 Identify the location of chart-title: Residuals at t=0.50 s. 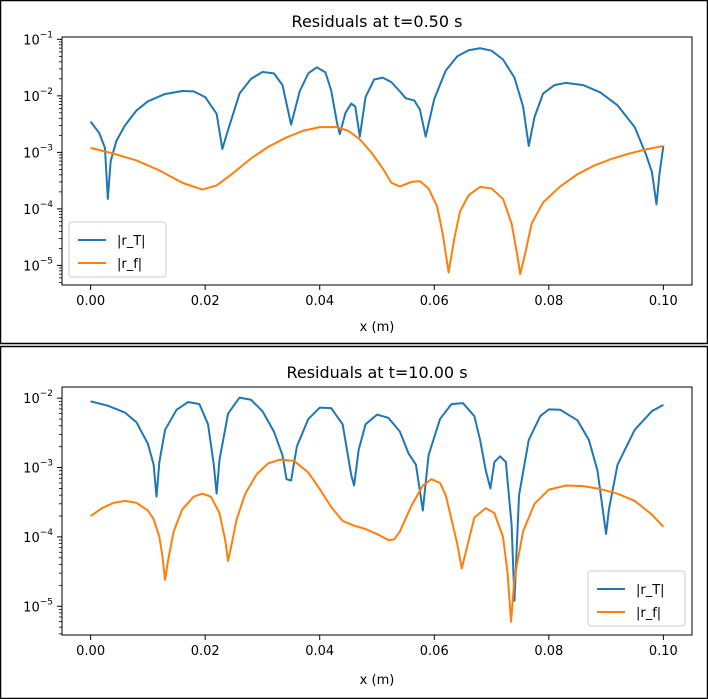
(377, 21).